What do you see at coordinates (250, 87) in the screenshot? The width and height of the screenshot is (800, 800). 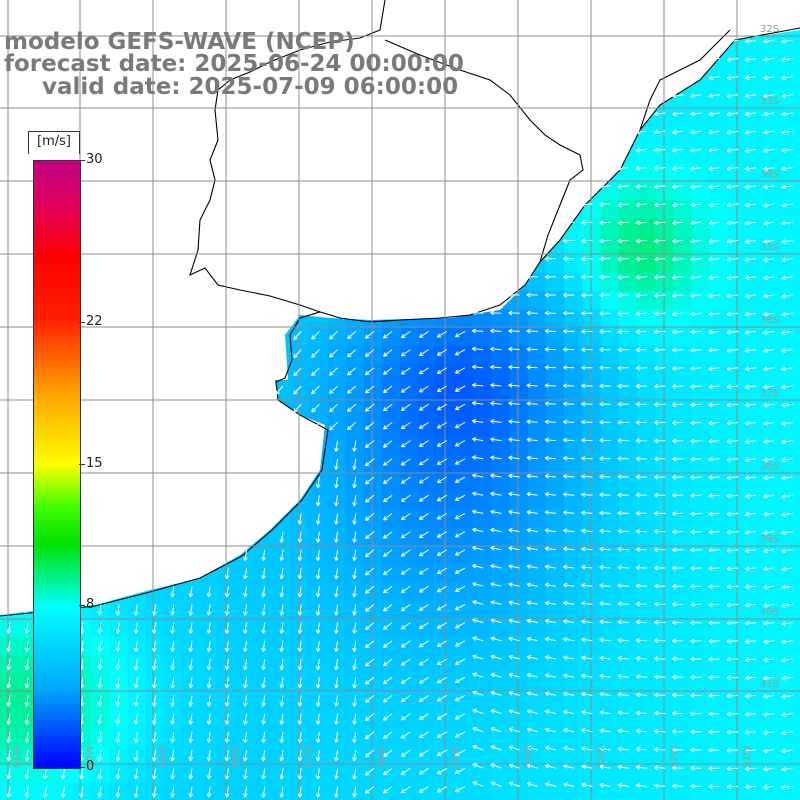 I see `valid-date: valid date: 2025-07-09 06:00:00` at bounding box center [250, 87].